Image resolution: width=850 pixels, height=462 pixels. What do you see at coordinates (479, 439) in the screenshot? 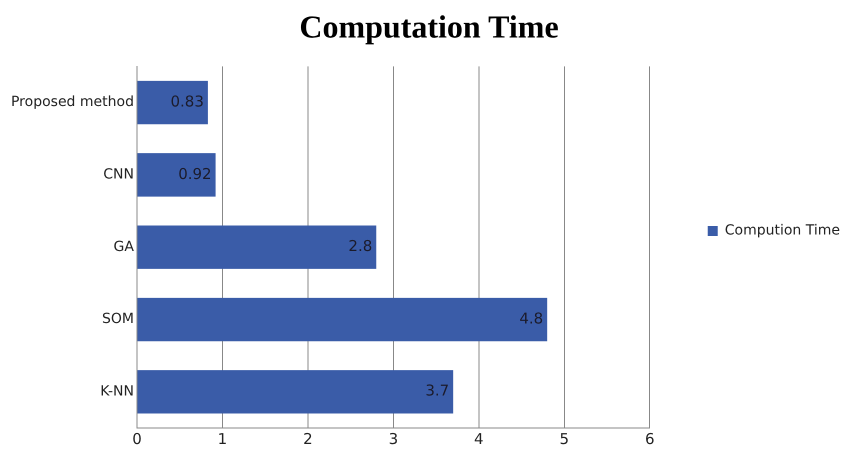
I see `x-tick-label: 4` at bounding box center [479, 439].